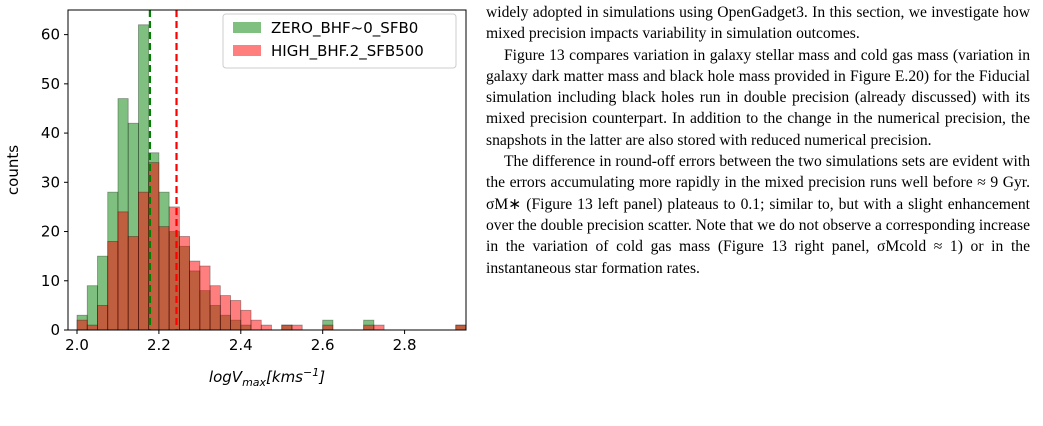  What do you see at coordinates (254, 382) in the screenshot?
I see `x-axis-label-part: max` at bounding box center [254, 382].